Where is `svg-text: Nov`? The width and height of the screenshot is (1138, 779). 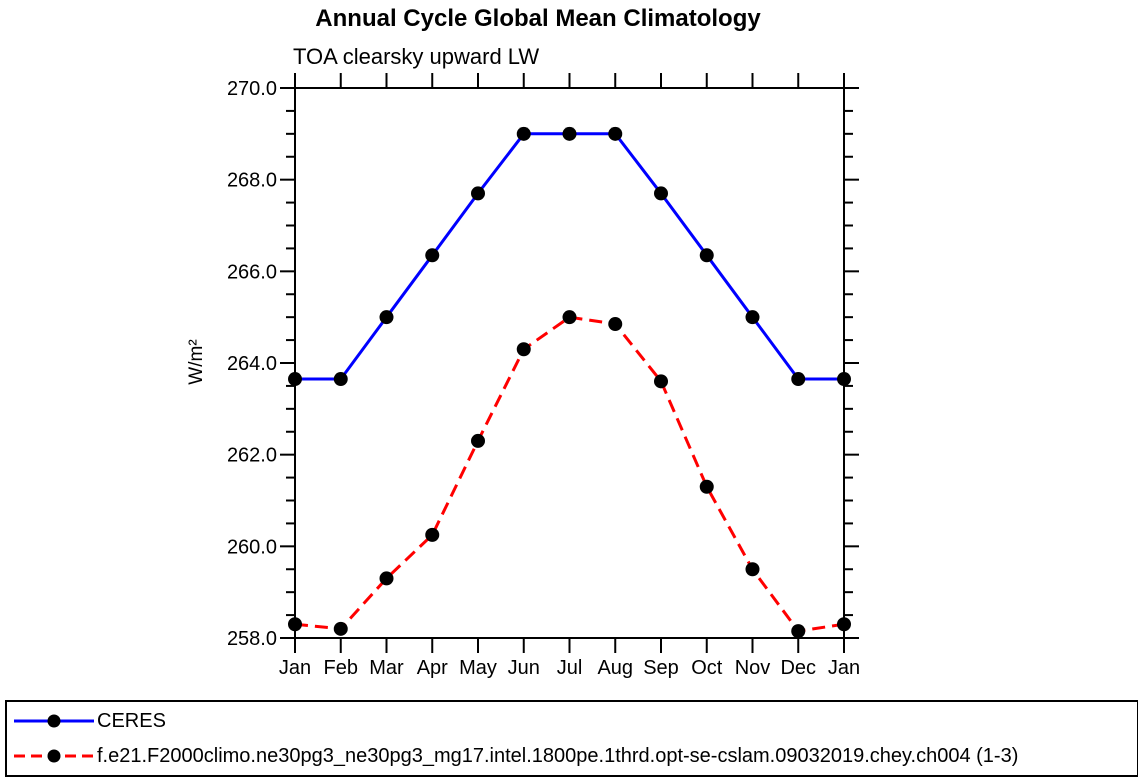 svg-text: Nov is located at coordinates (753, 668).